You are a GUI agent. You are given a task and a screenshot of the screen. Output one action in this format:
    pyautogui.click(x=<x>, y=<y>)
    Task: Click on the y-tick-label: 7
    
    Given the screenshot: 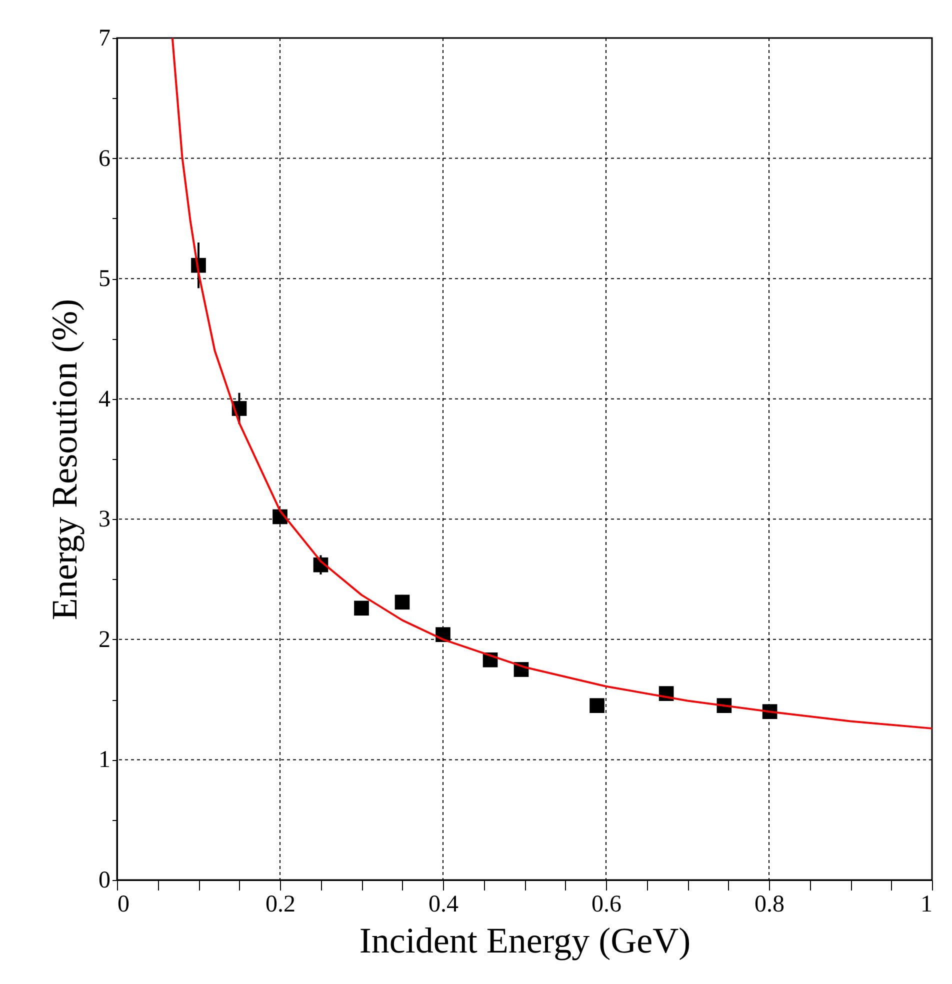 What is the action you would take?
    pyautogui.click(x=104, y=39)
    